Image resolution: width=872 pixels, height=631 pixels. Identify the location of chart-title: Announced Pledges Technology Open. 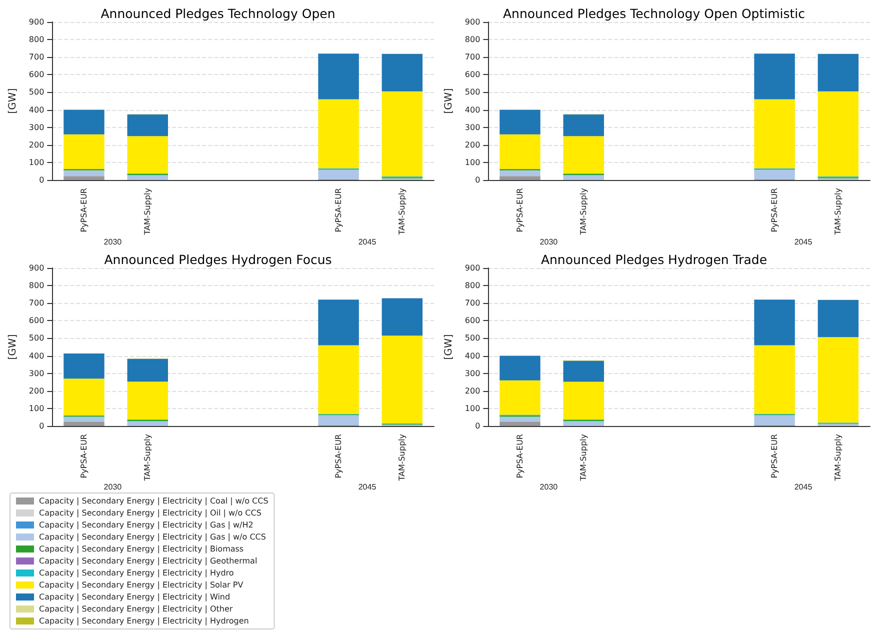
(218, 13).